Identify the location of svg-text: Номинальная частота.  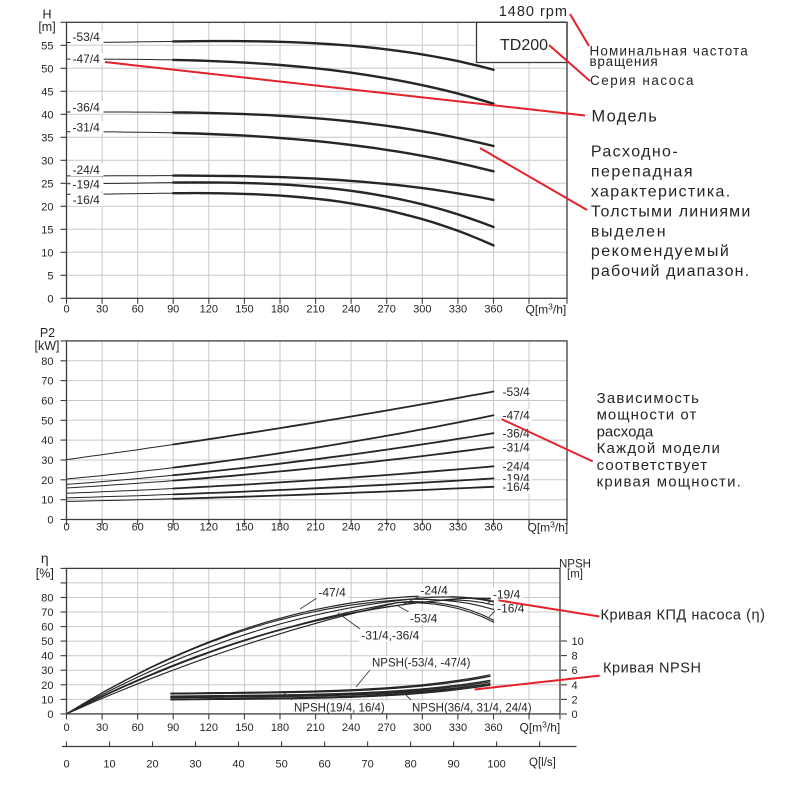
(669, 51).